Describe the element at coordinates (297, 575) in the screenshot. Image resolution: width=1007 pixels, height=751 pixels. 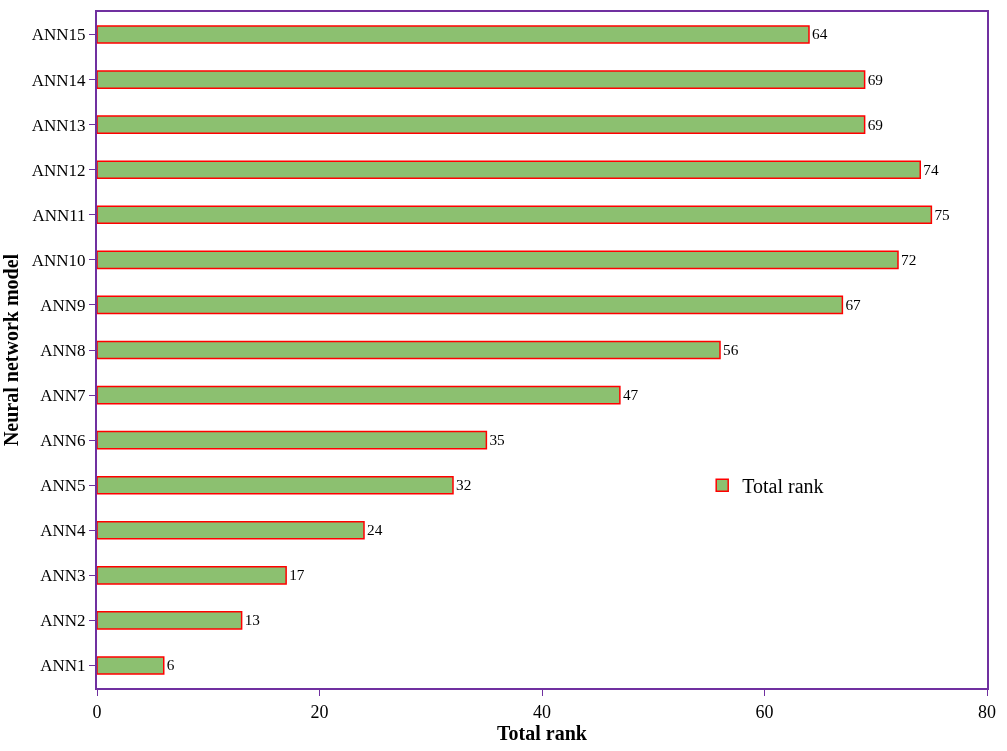
I see `data-label: 17` at that location.